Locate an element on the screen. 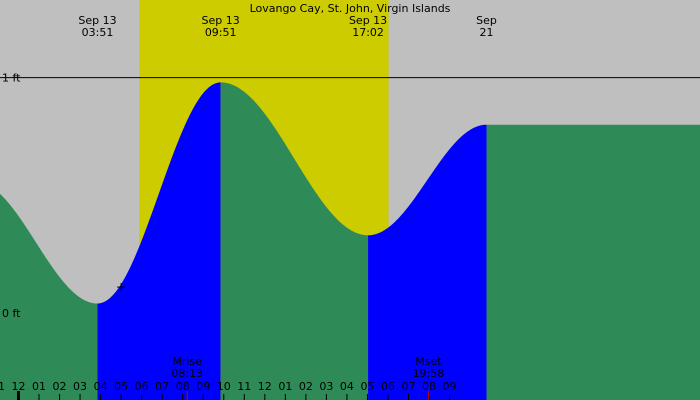  hour-label: 10 is located at coordinates (224, 386).